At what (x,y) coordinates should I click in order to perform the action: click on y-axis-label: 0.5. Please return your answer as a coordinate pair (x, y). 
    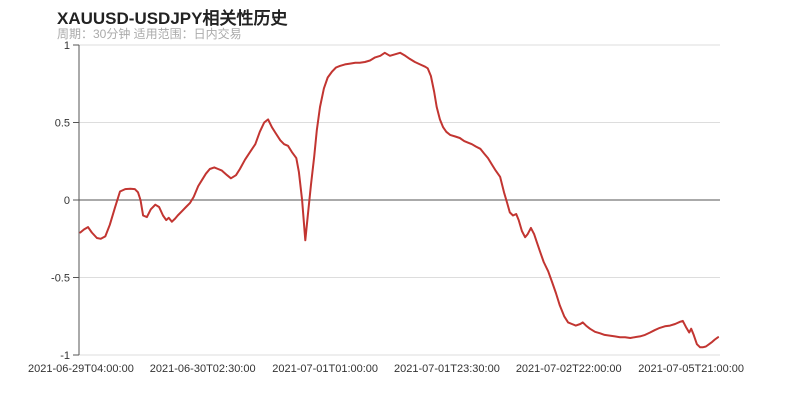
    Looking at the image, I should click on (62, 124).